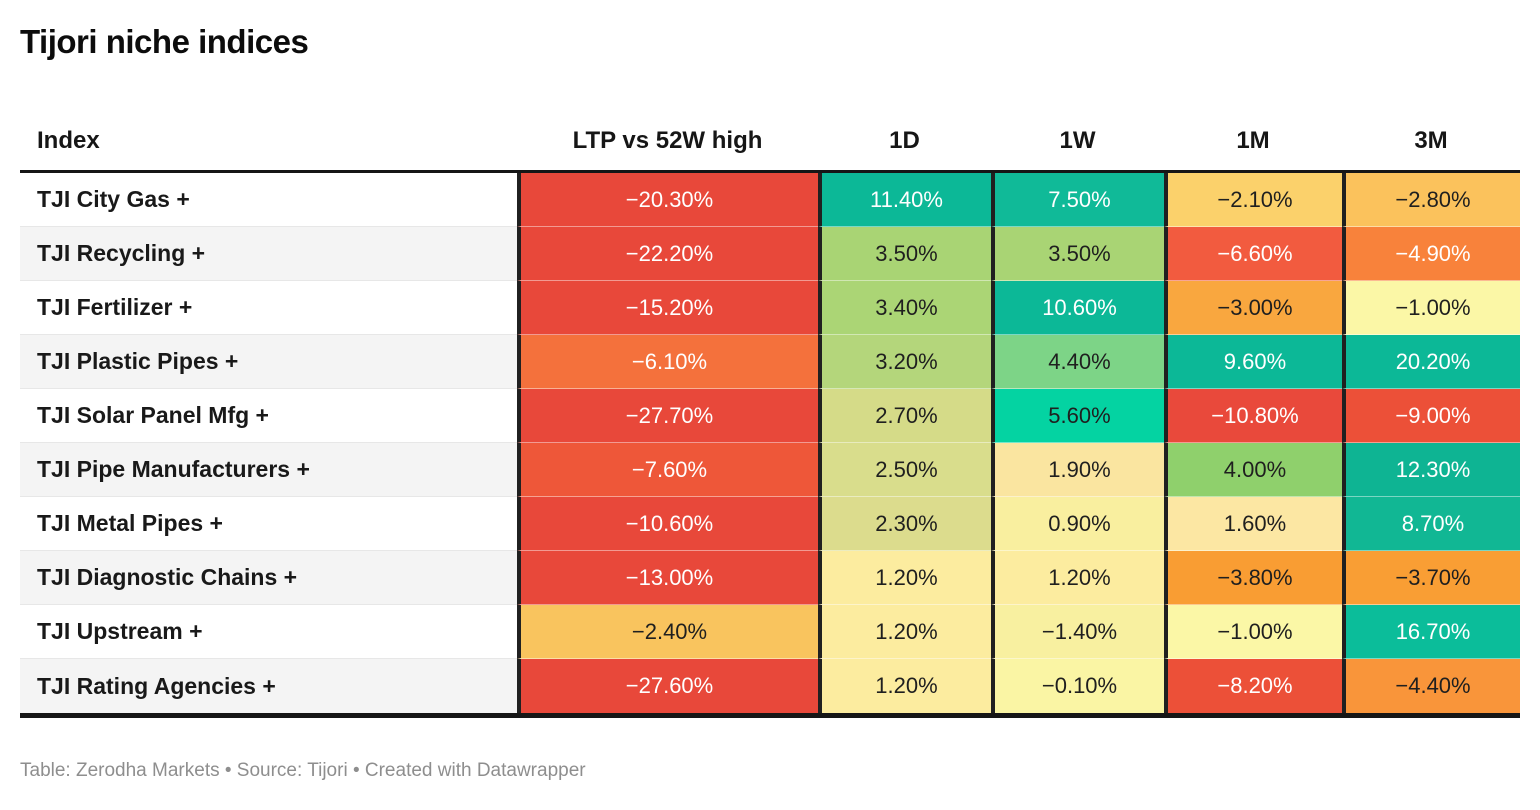 The height and width of the screenshot is (810, 1540). What do you see at coordinates (1431, 632) in the screenshot?
I see `cell-3m: 16.70%` at bounding box center [1431, 632].